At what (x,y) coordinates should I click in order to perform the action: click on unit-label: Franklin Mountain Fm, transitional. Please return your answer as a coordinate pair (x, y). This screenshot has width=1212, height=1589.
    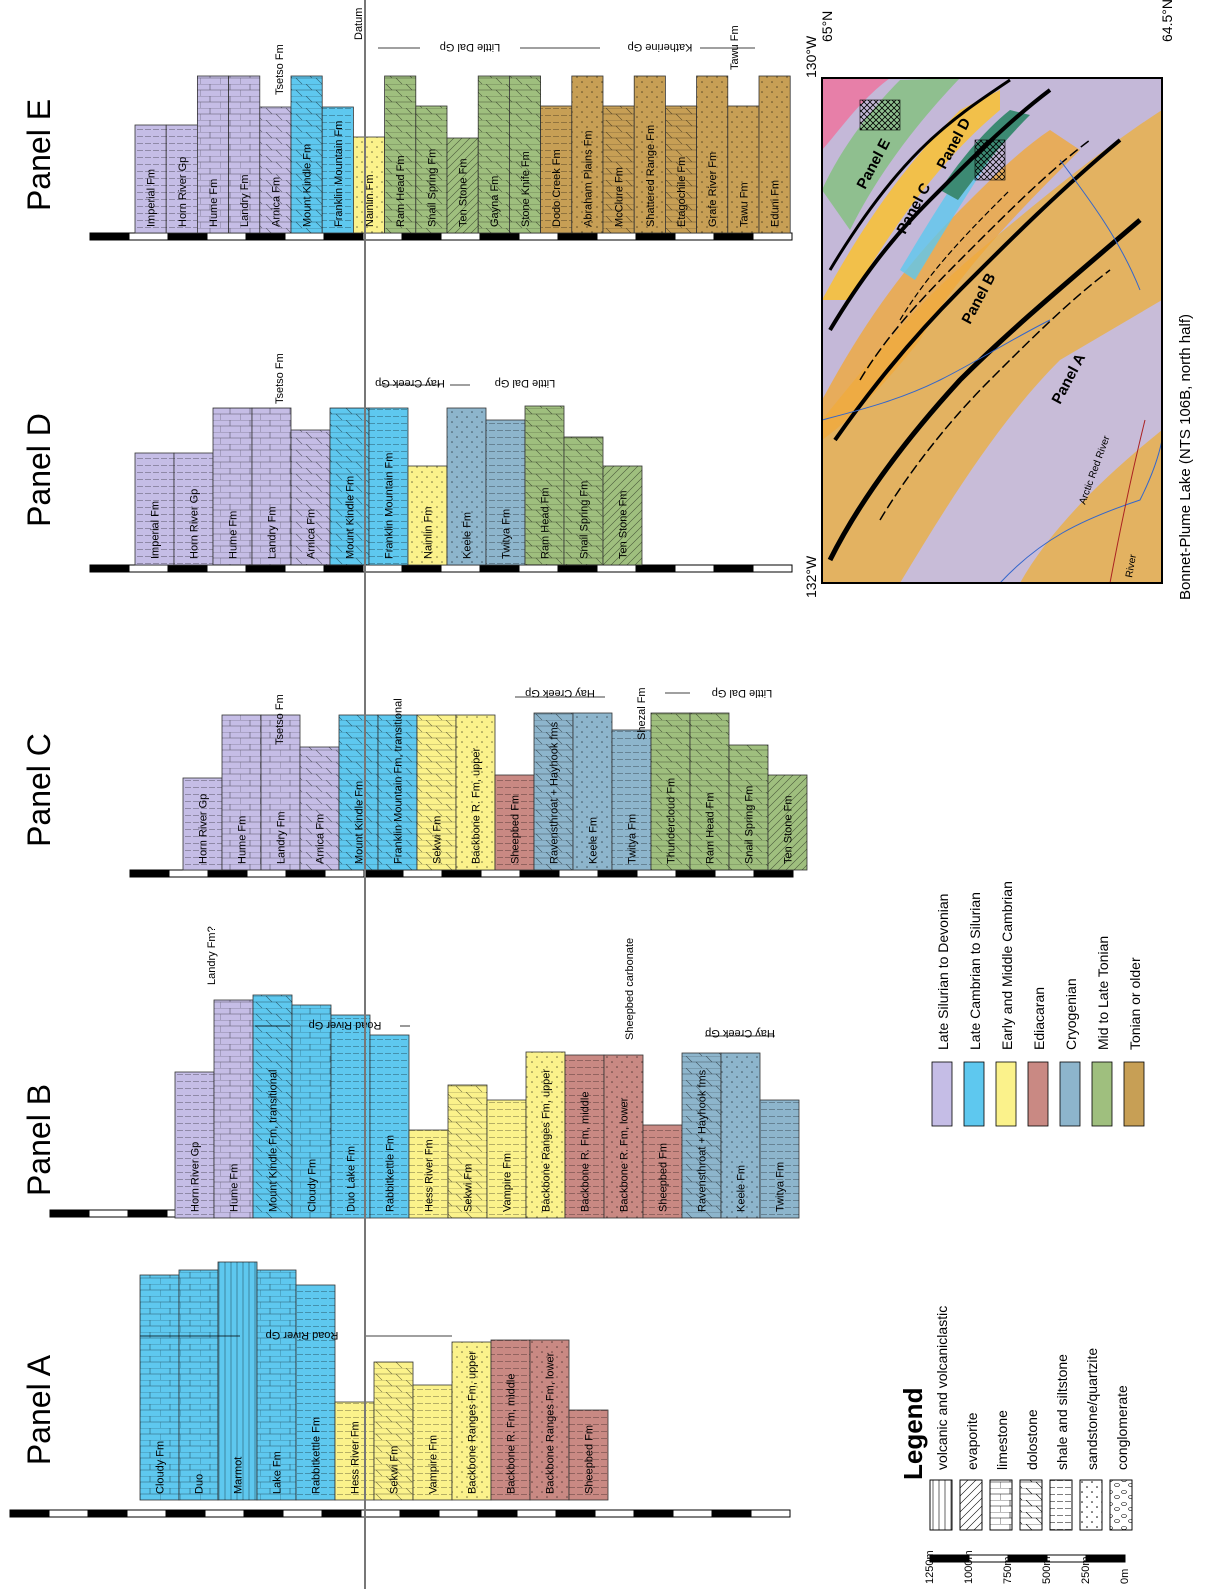
    Looking at the image, I should click on (399, 781).